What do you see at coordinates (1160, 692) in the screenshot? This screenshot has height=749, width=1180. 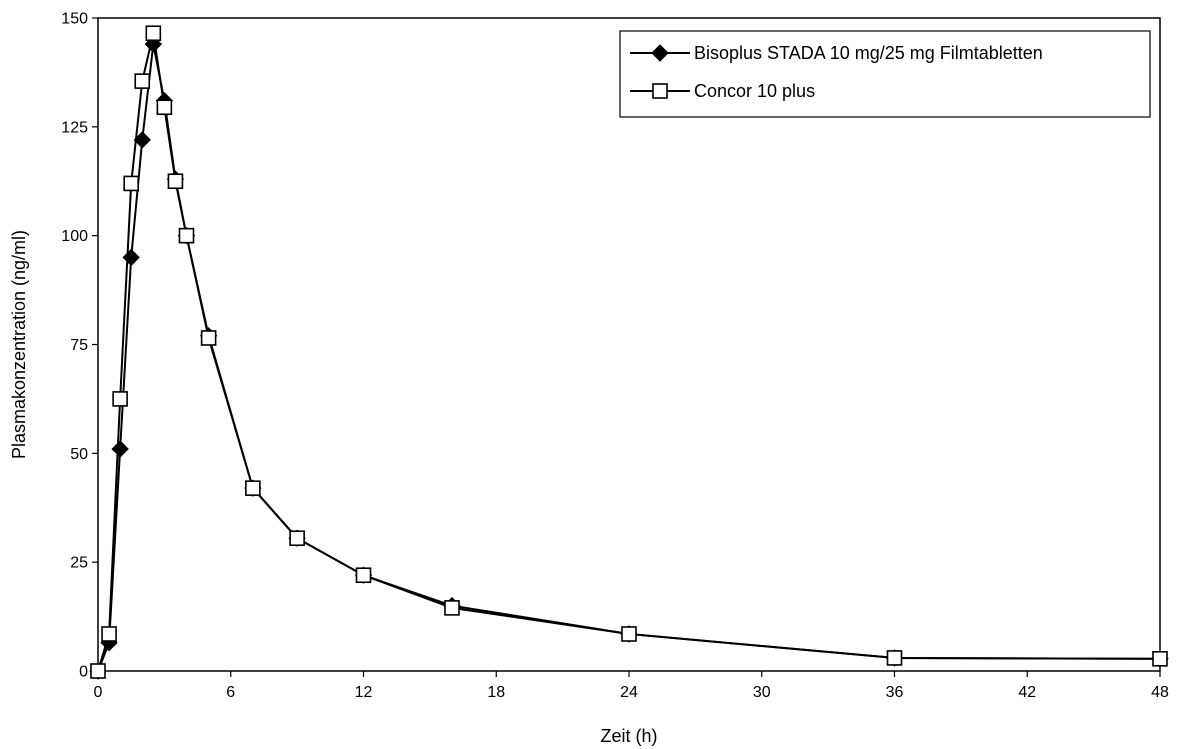 I see `x-tick-label: 48` at bounding box center [1160, 692].